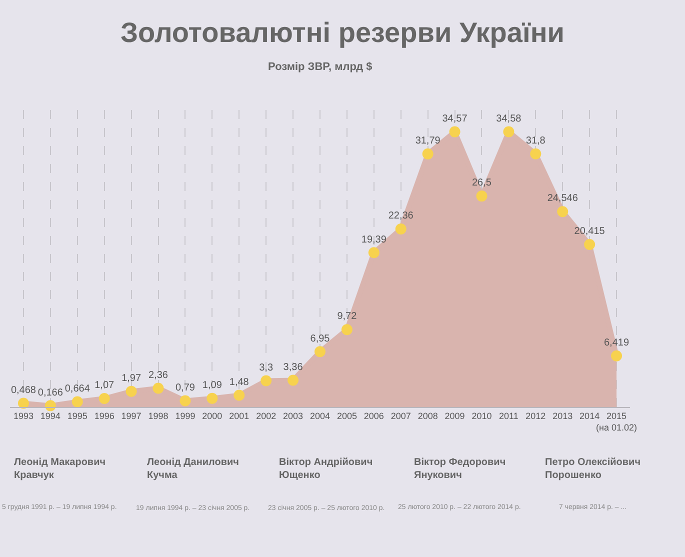 The height and width of the screenshot is (557, 685). Describe the element at coordinates (193, 469) in the screenshot. I see `text: Леонід Данилович Кучма` at that location.